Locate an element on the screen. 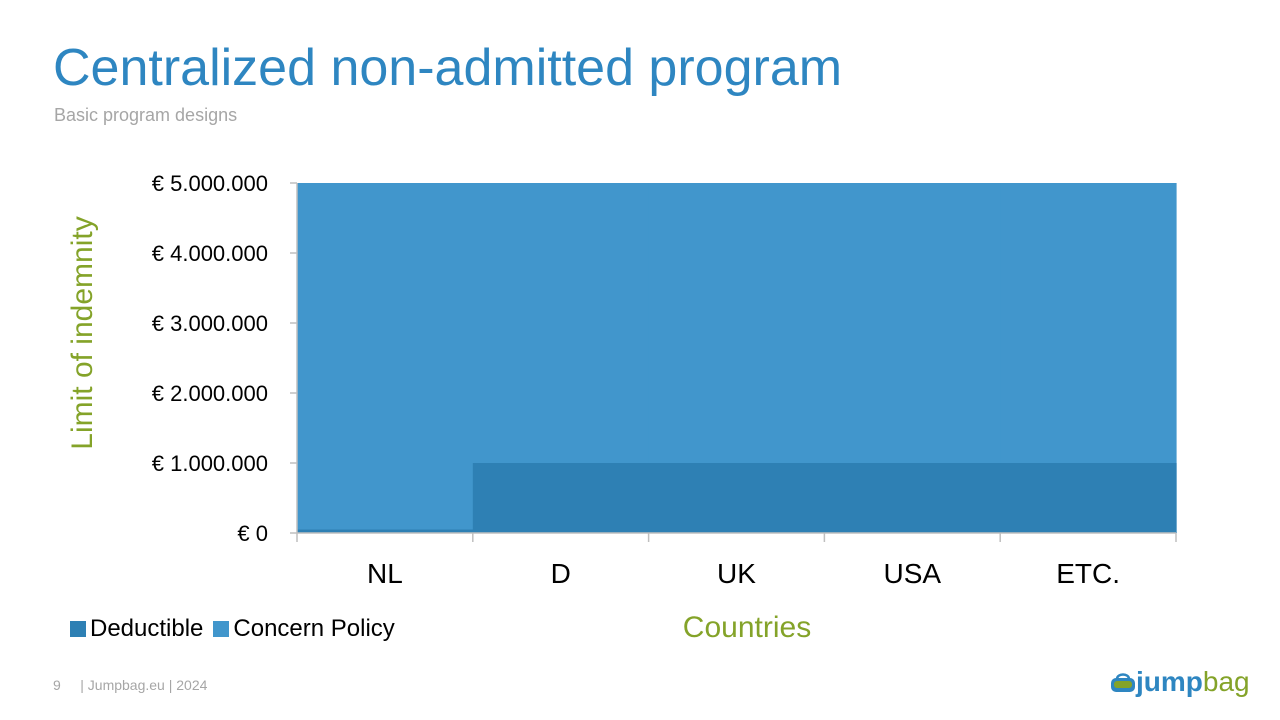  legend-item-deductible: Deductible is located at coordinates (136, 629).